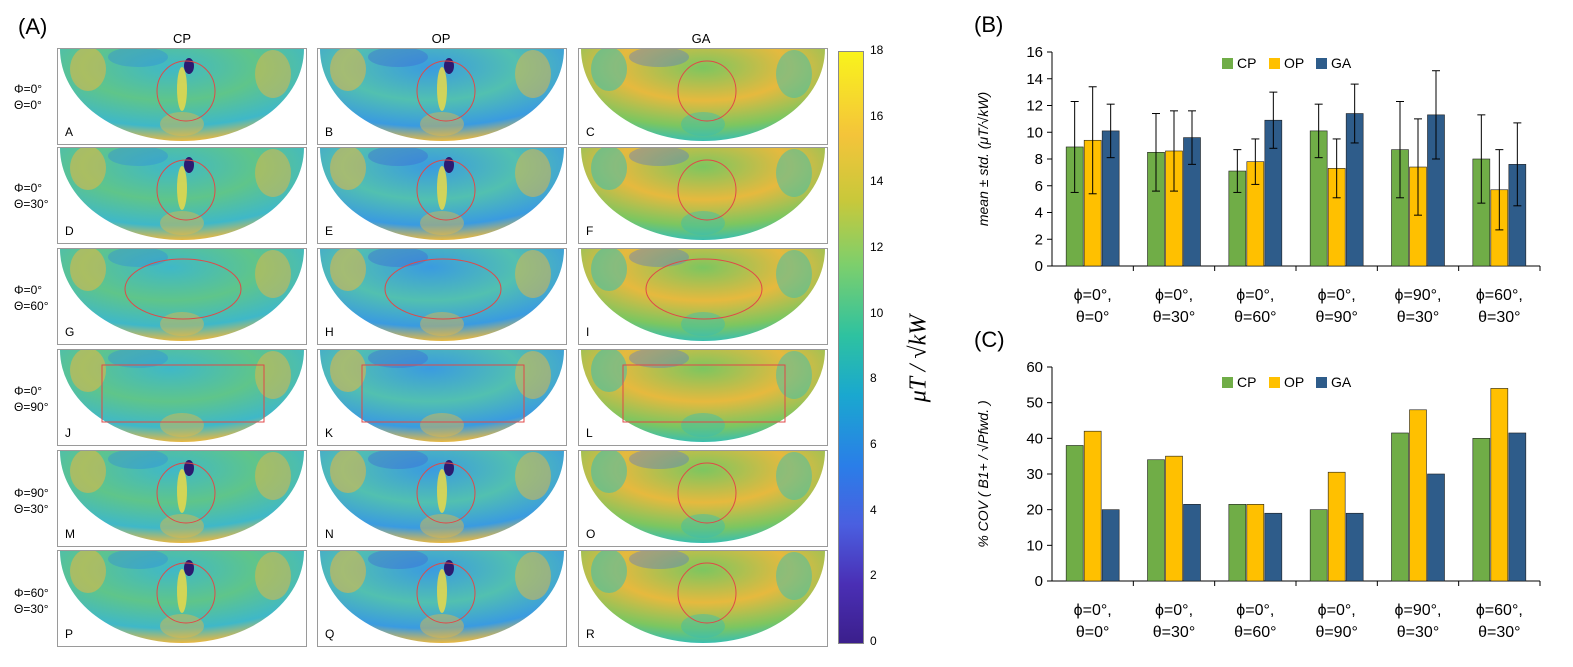 The image size is (1573, 667). I want to click on field-map-tile: J, so click(182, 397).